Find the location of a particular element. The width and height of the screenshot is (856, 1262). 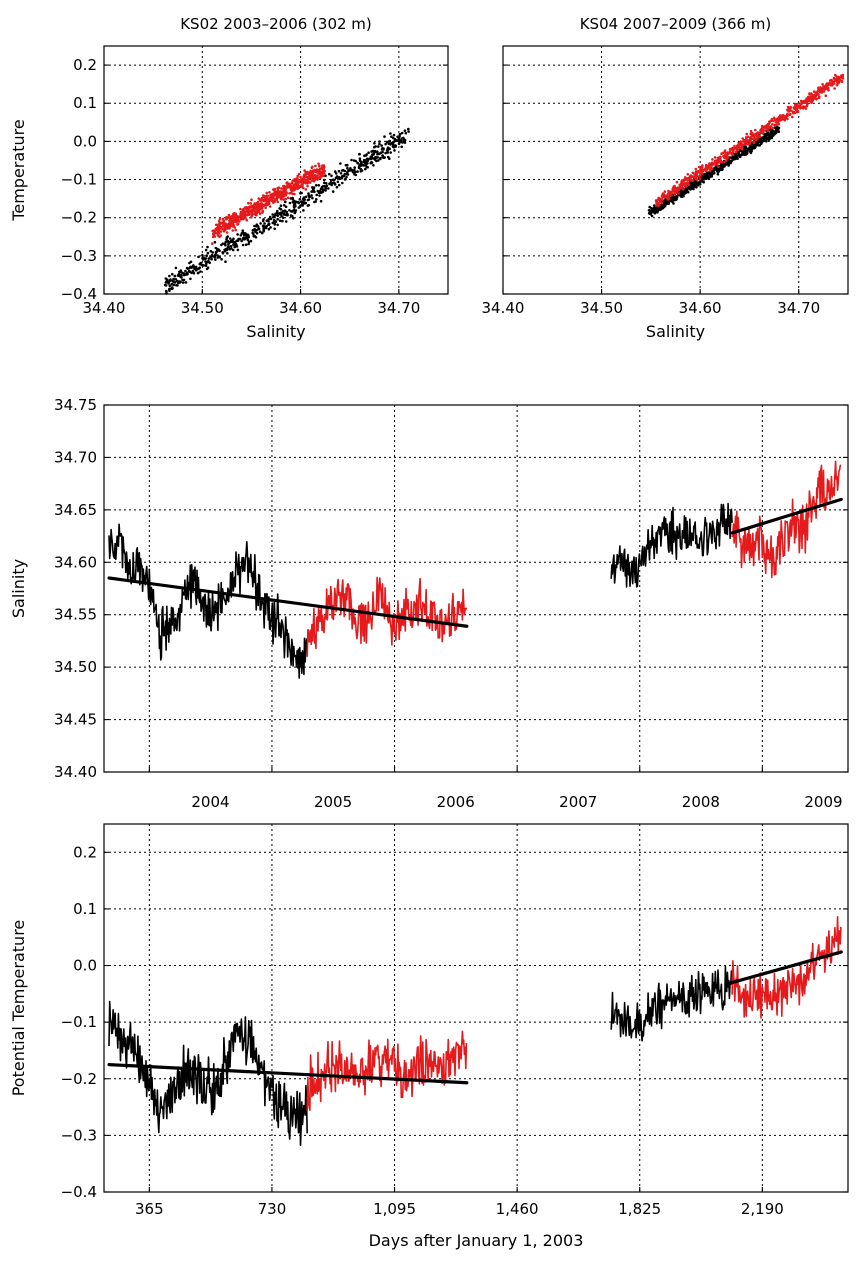

panel-0-xtick-label: 34.40 is located at coordinates (104, 308).